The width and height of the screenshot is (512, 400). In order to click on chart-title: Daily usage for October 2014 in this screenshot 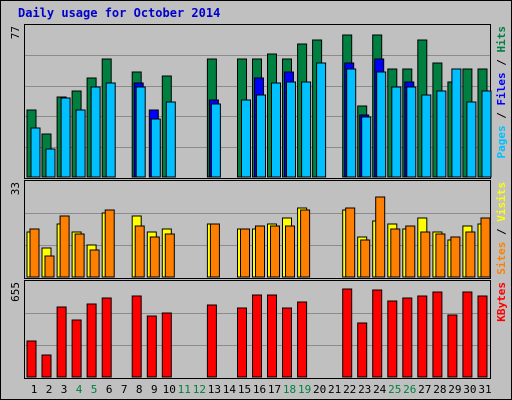, I will do `click(119, 13)`.